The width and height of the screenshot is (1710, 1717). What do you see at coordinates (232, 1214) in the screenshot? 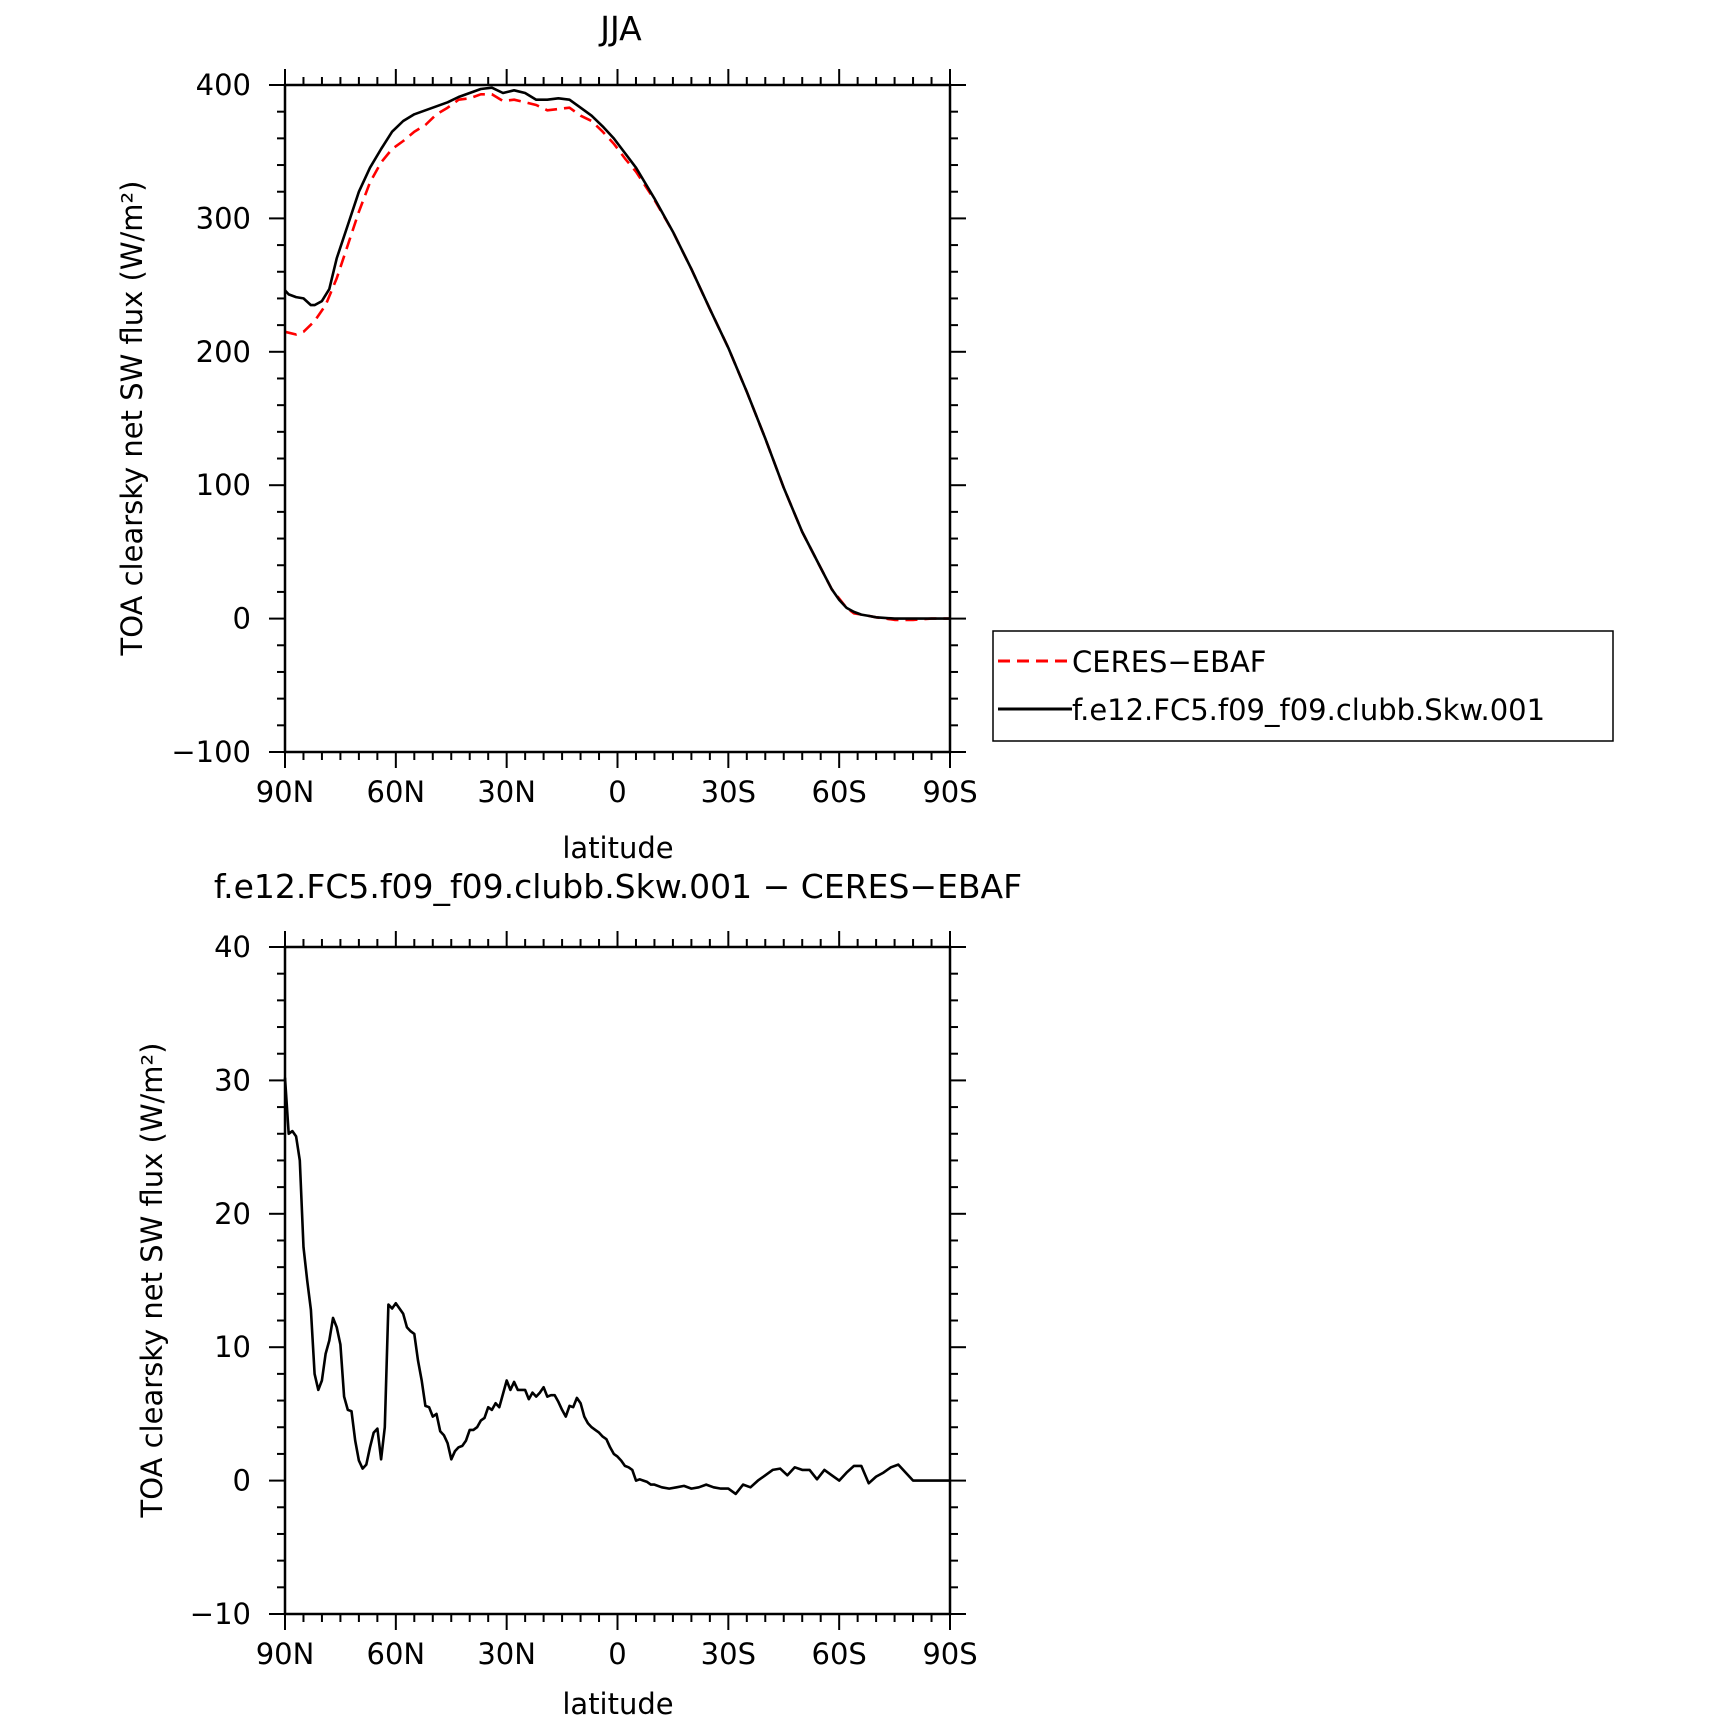
I see `y-tick-label: 20` at bounding box center [232, 1214].